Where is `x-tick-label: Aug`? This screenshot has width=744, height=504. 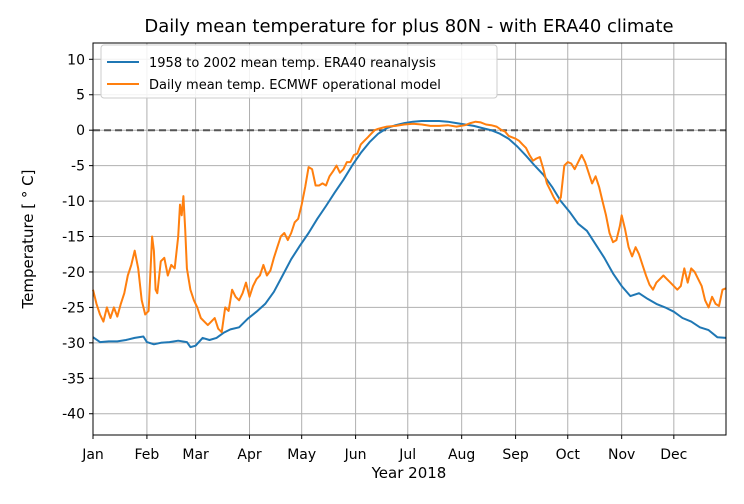
x-tick-label: Aug is located at coordinates (461, 455).